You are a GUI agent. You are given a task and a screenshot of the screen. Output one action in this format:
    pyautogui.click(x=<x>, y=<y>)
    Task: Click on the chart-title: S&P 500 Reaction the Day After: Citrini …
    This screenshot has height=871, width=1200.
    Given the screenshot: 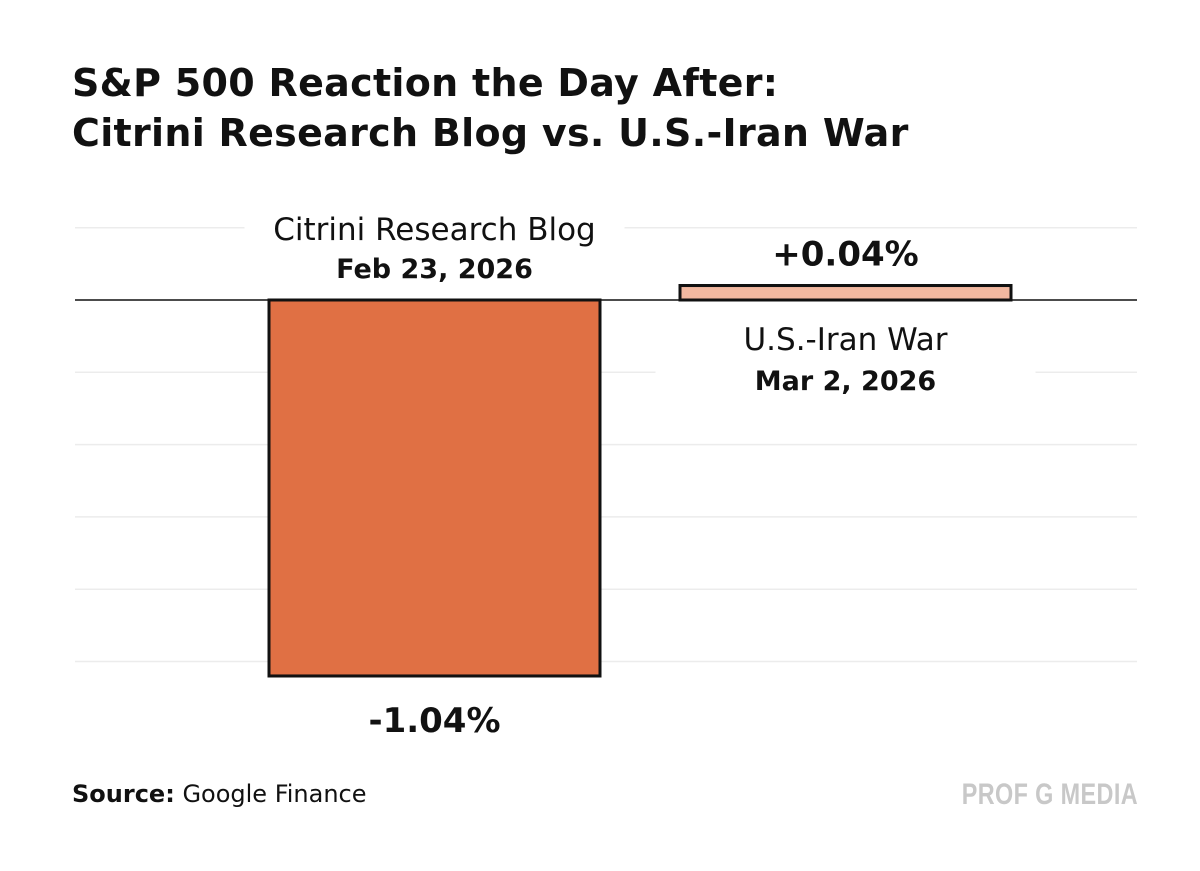 What is the action you would take?
    pyautogui.click(x=490, y=108)
    